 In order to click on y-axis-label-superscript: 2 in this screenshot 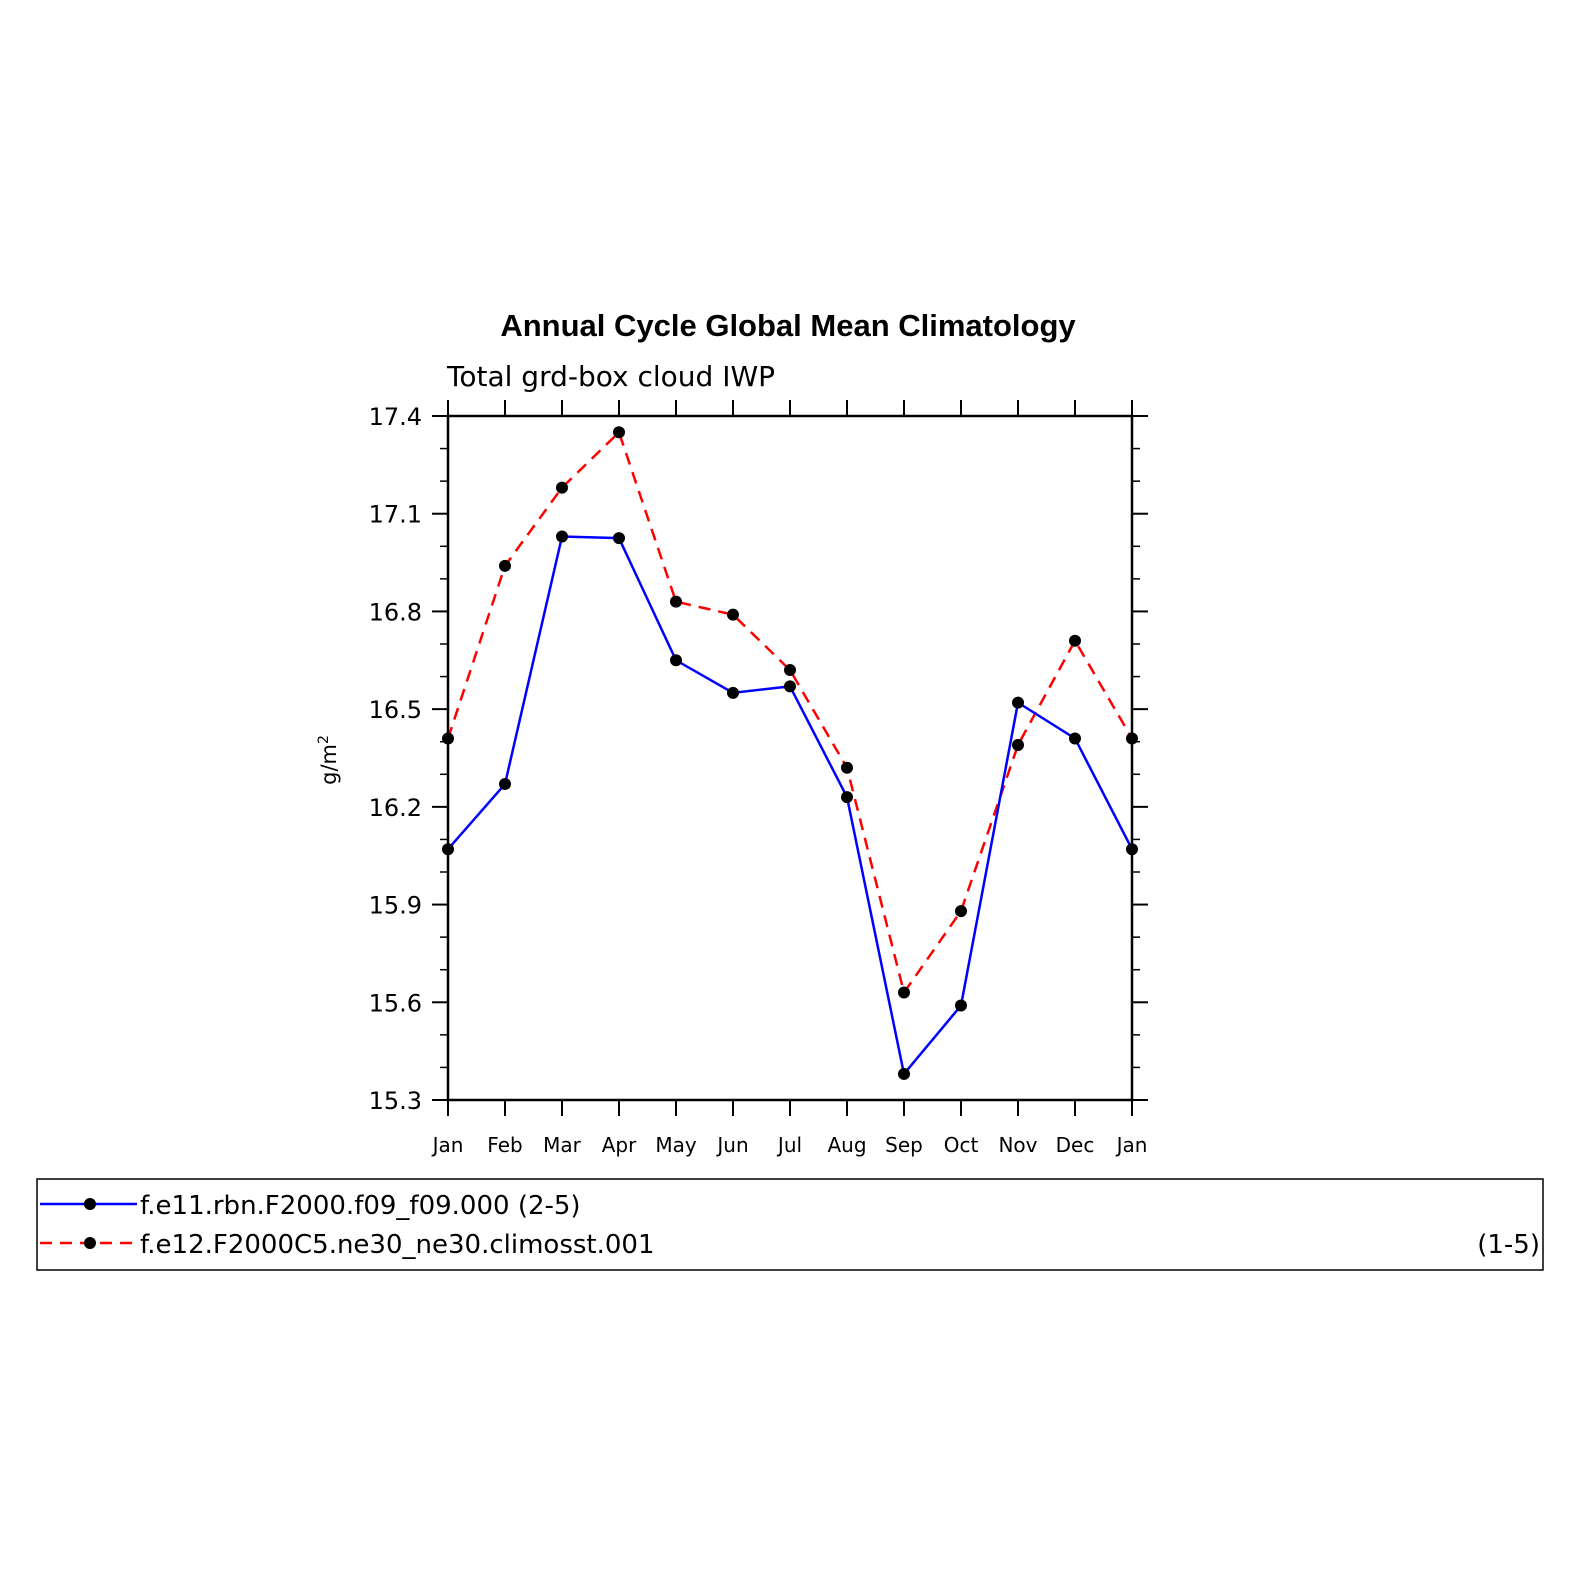, I will do `click(324, 739)`.